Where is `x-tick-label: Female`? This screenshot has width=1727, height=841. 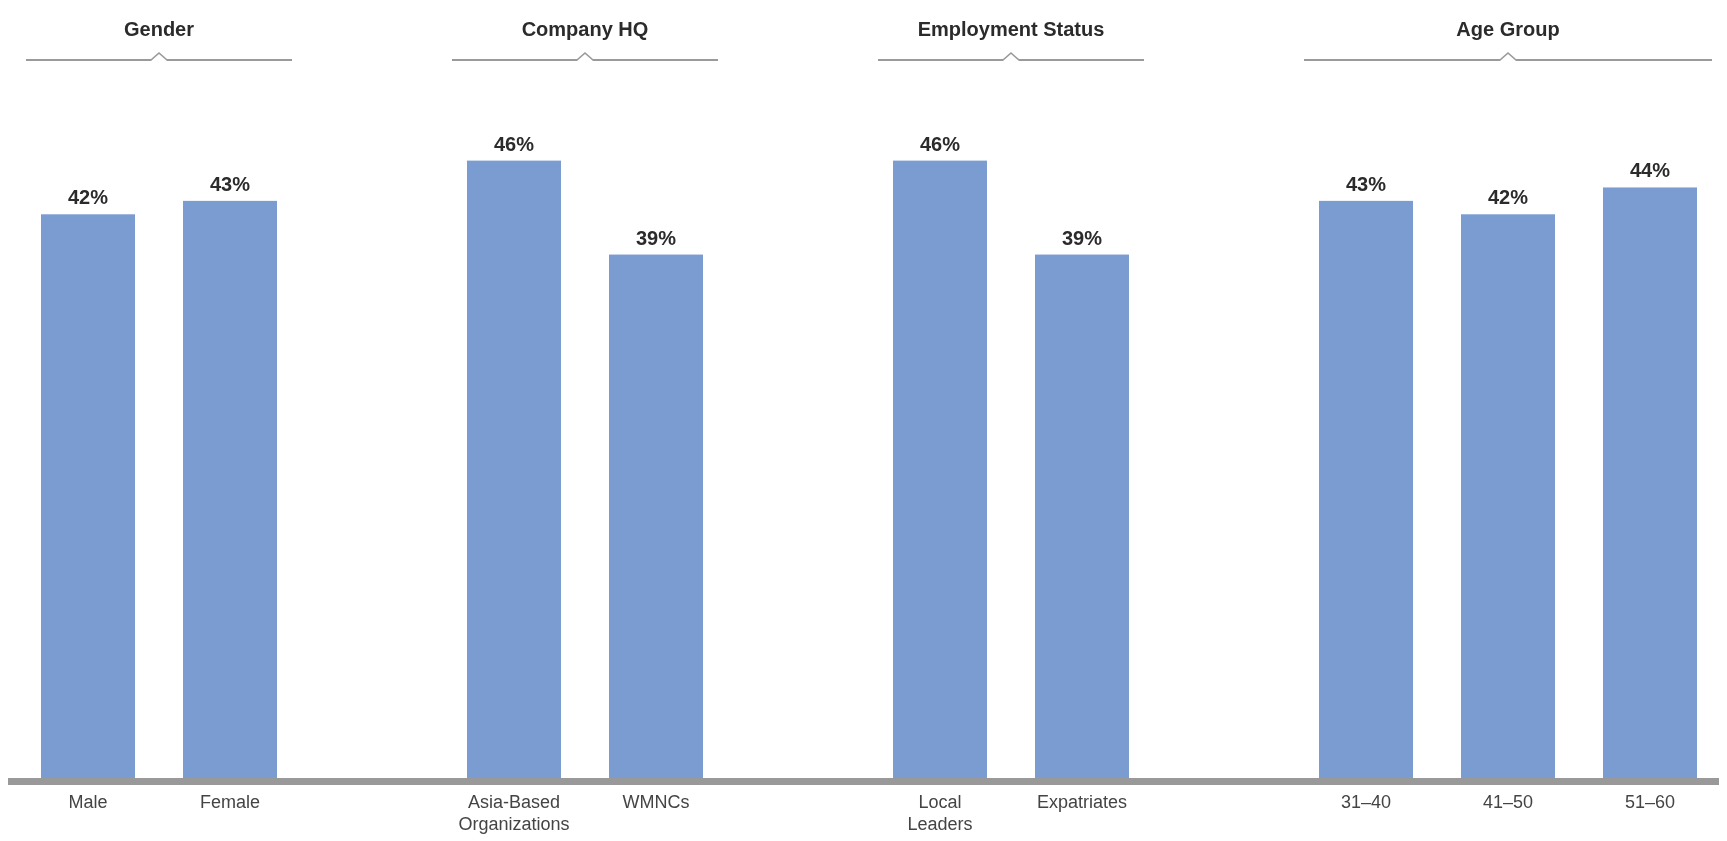
x-tick-label: Female is located at coordinates (230, 802).